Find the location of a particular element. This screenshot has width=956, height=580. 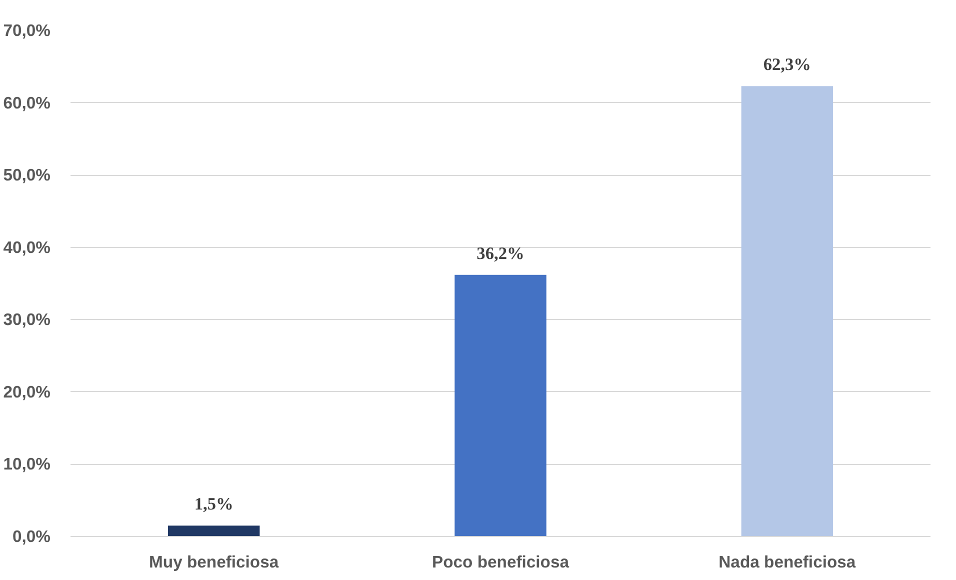

x-tick-label: Nada beneficiosa is located at coordinates (787, 562).